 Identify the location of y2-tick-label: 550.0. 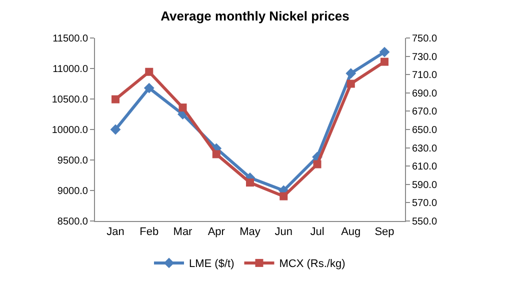
(425, 222).